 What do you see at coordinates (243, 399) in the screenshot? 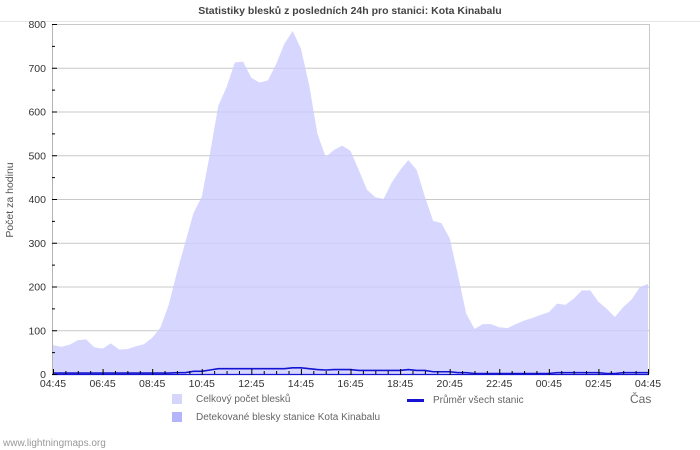
I see `legend-label-total: Celkový počet blesků` at bounding box center [243, 399].